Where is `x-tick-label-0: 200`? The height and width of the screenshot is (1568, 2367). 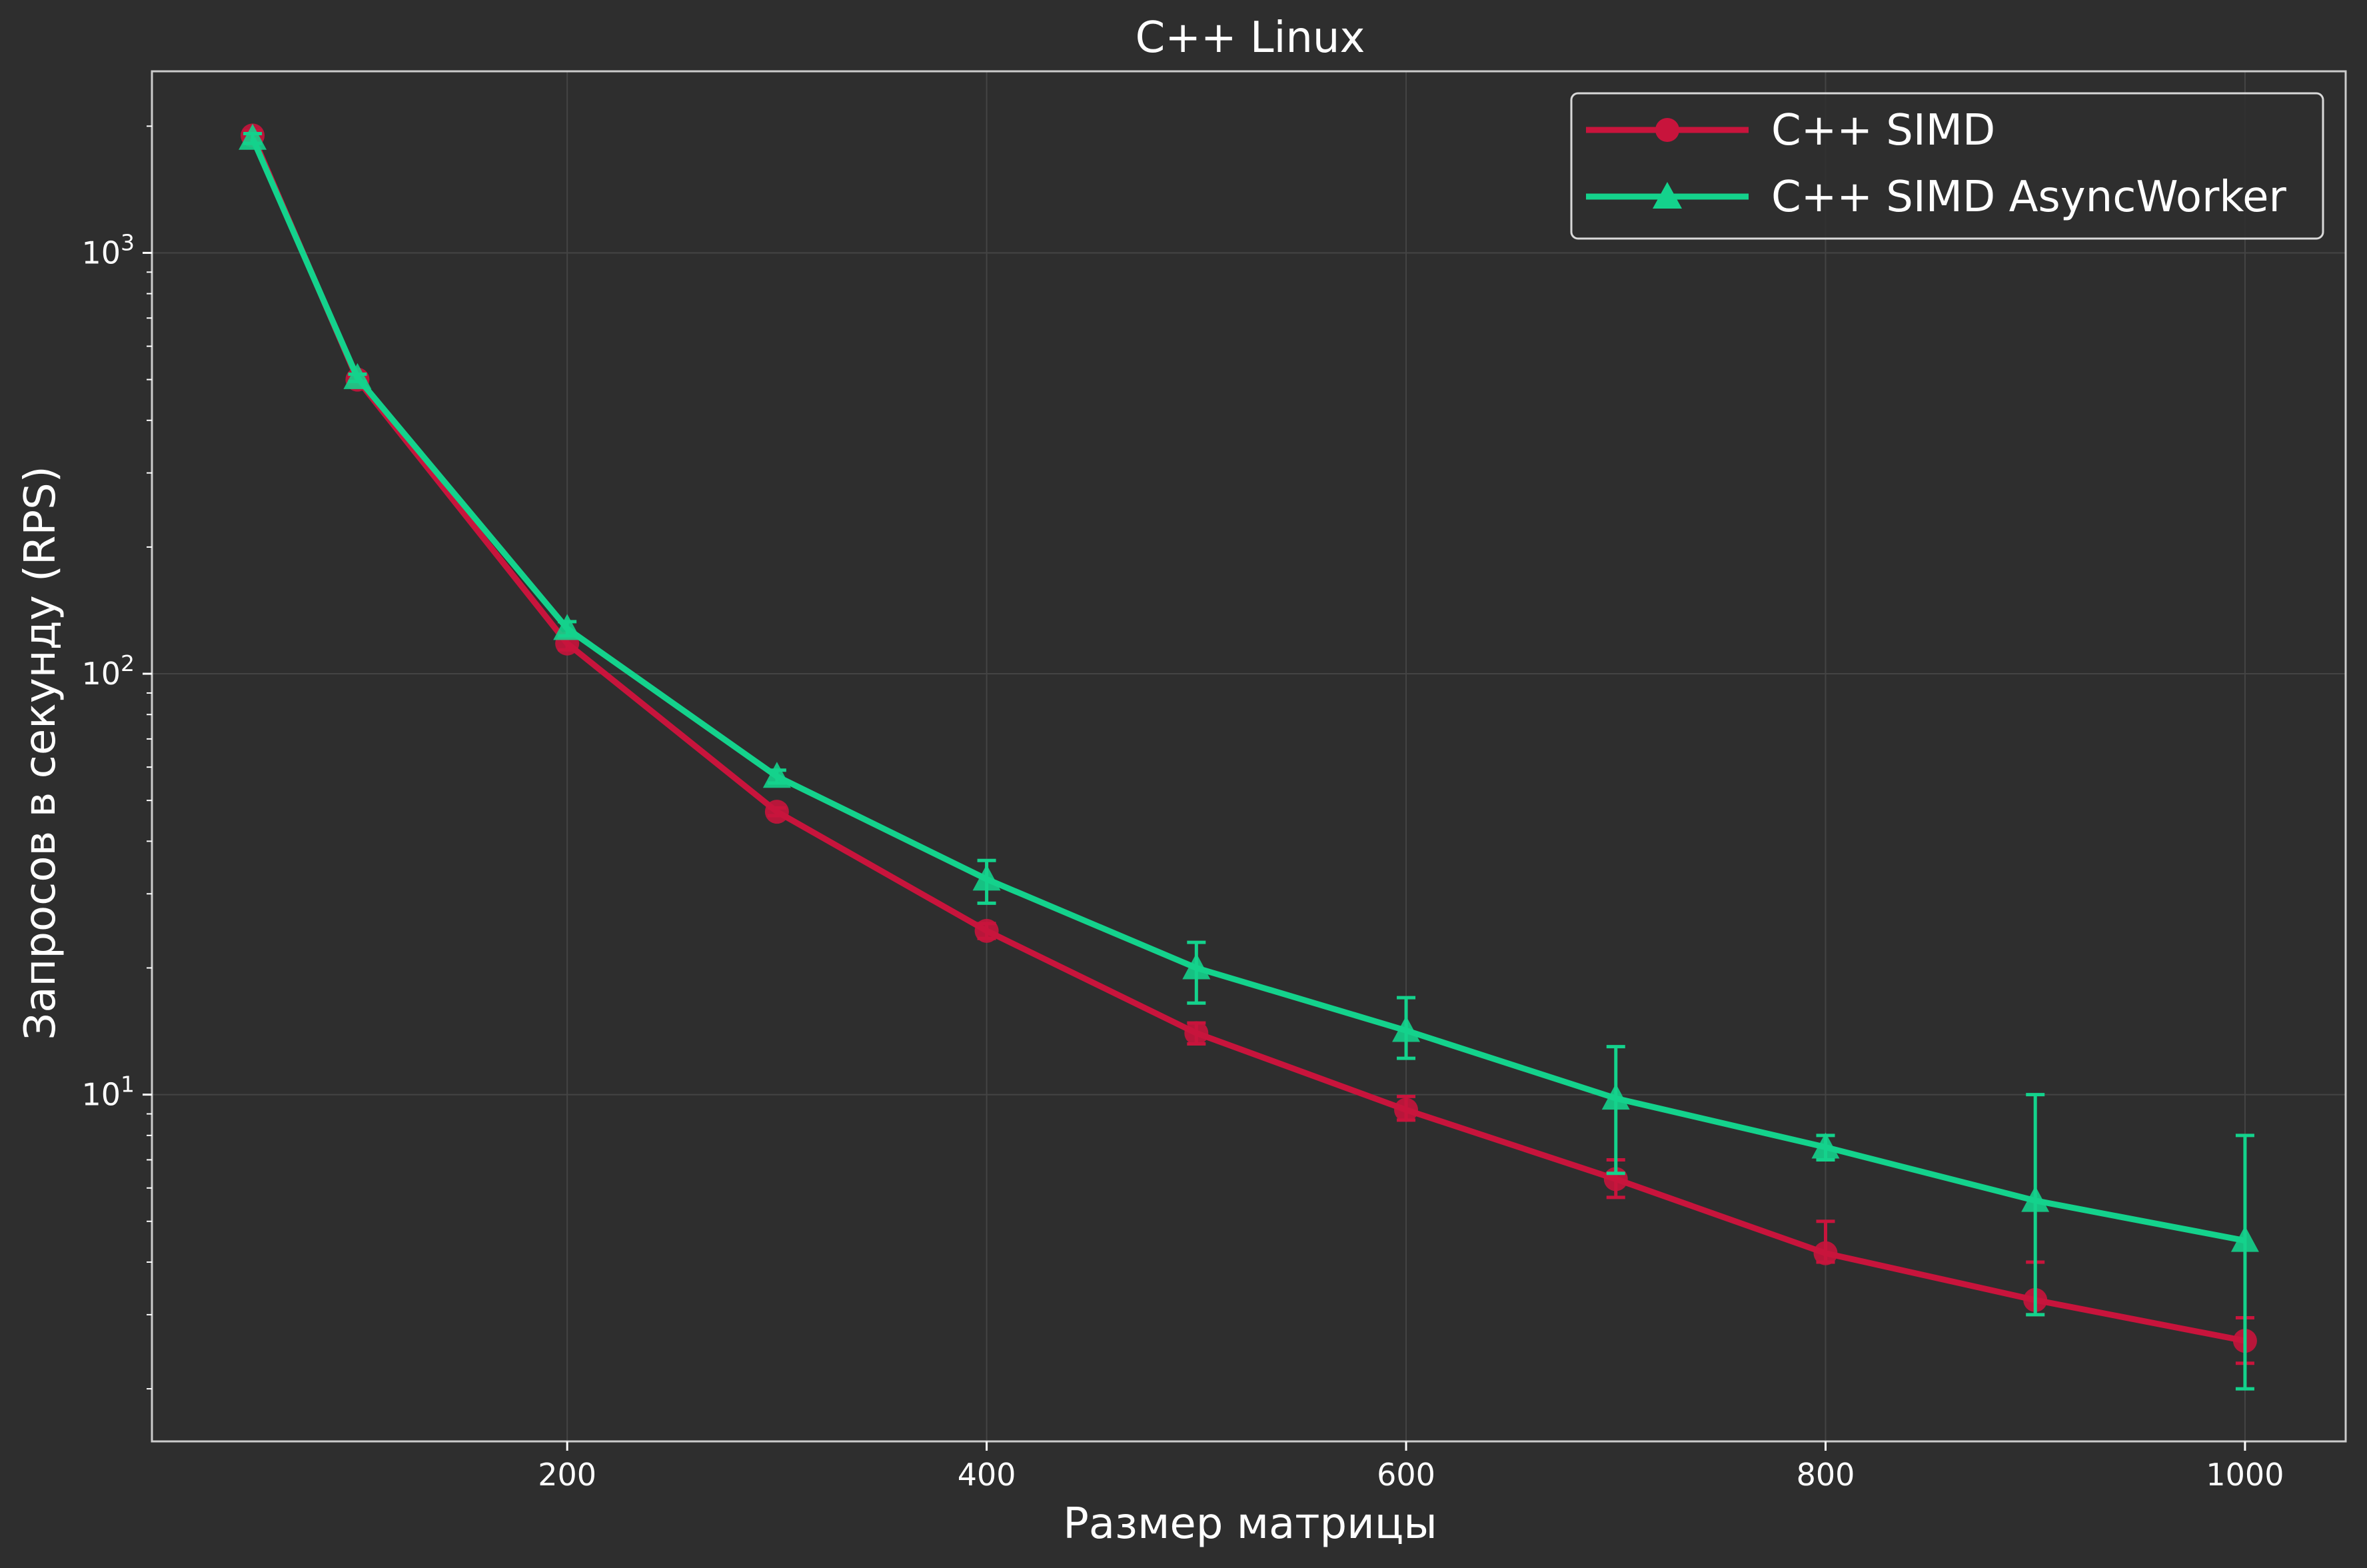
x-tick-label-0: 200 is located at coordinates (567, 1475).